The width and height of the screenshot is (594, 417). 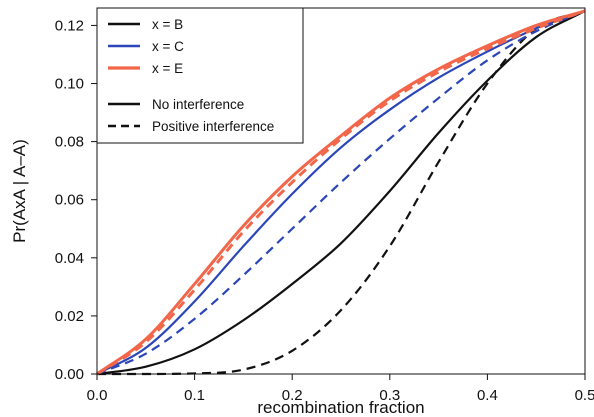 I want to click on x-tick-label: 0.1, so click(x=194, y=395).